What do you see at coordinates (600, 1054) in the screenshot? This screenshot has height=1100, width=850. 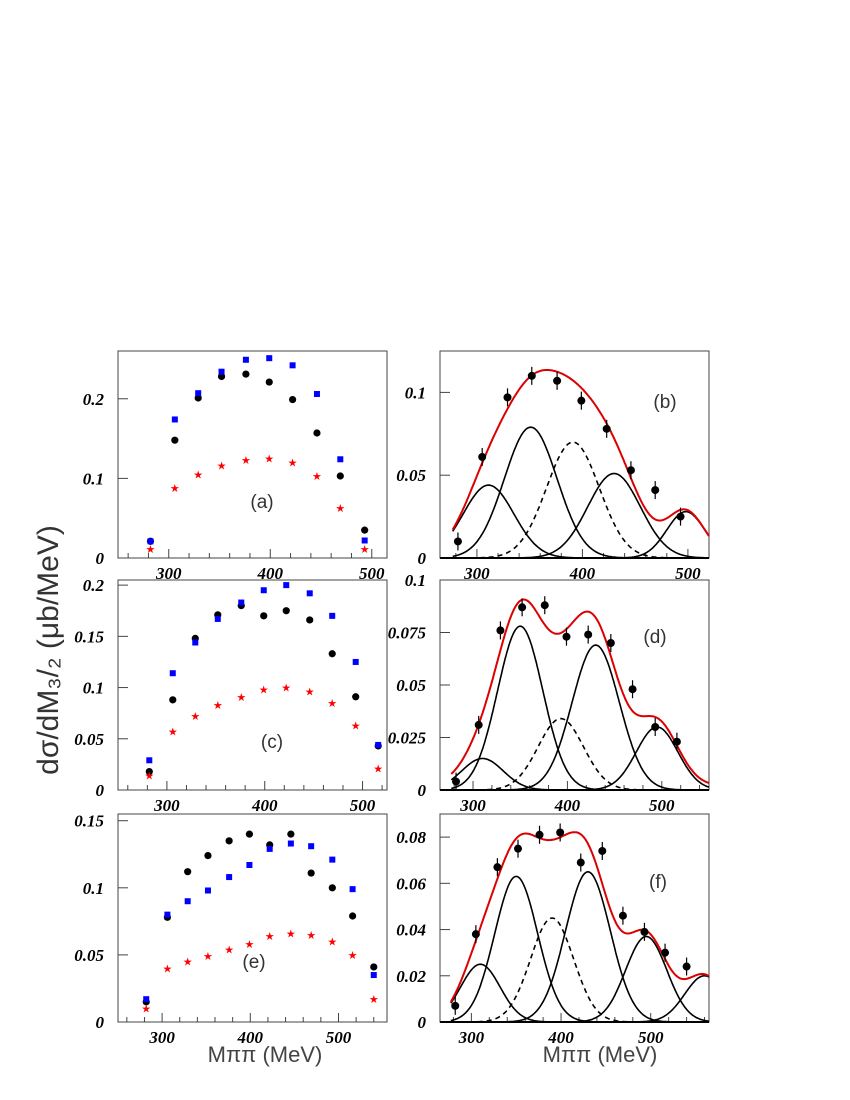 I see `x-axis-label-right: Mππ (MeV)` at bounding box center [600, 1054].